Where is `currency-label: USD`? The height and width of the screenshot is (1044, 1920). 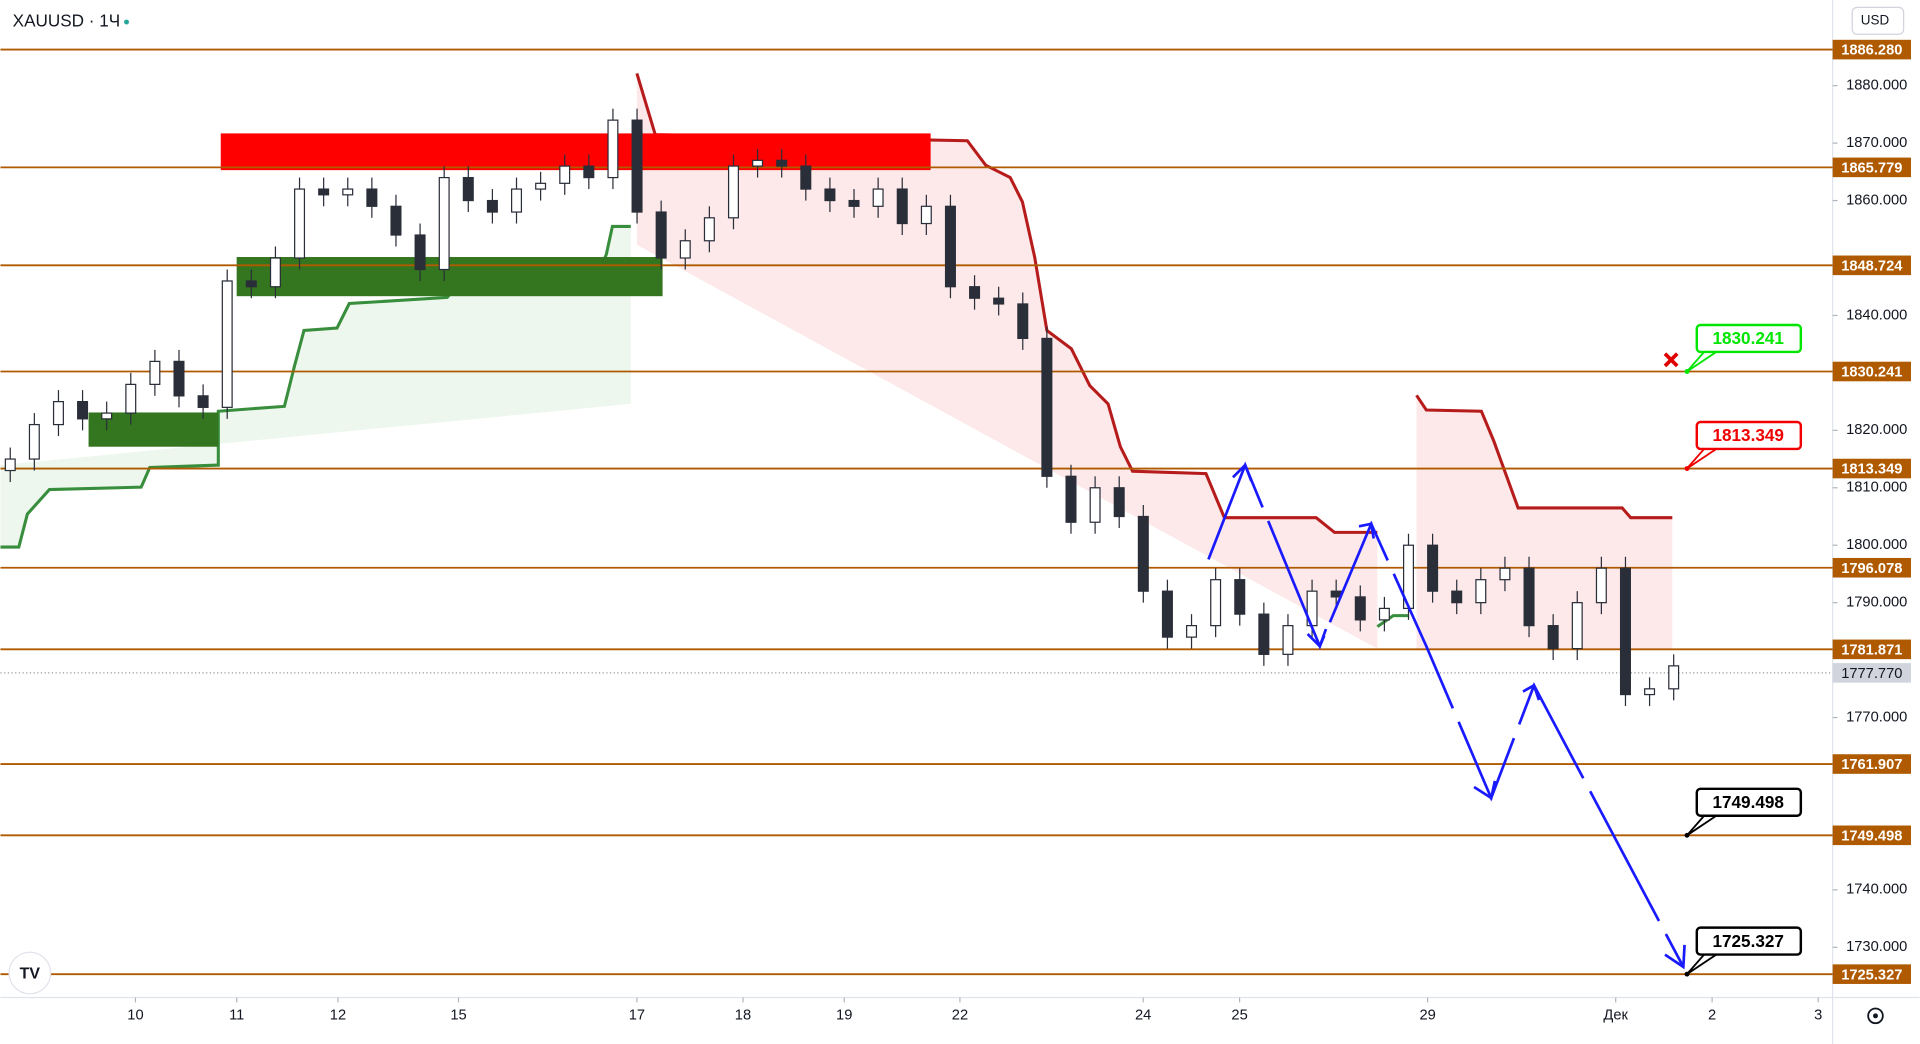
currency-label: USD is located at coordinates (1875, 19).